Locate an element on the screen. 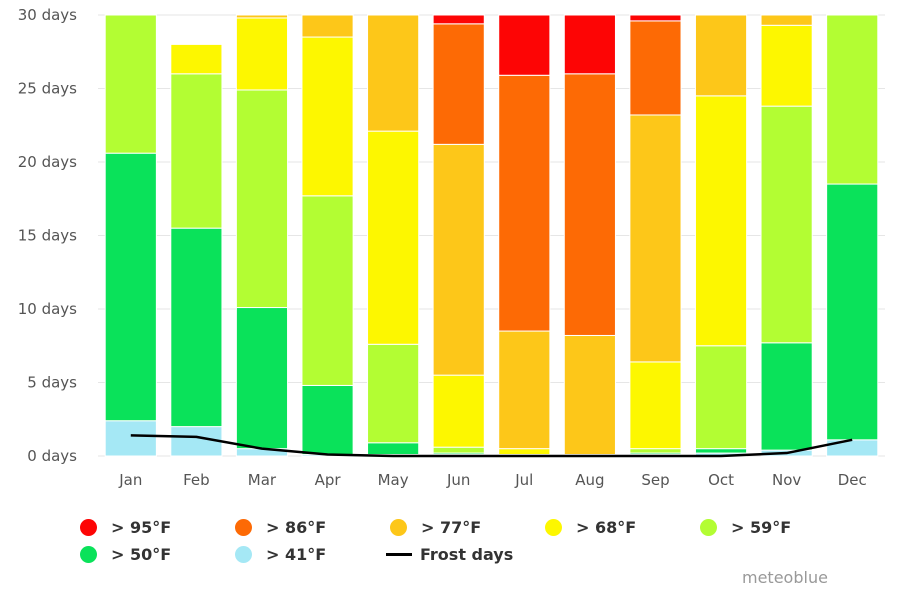 This screenshot has height=600, width=900. x-tick-label: Mar is located at coordinates (262, 480).